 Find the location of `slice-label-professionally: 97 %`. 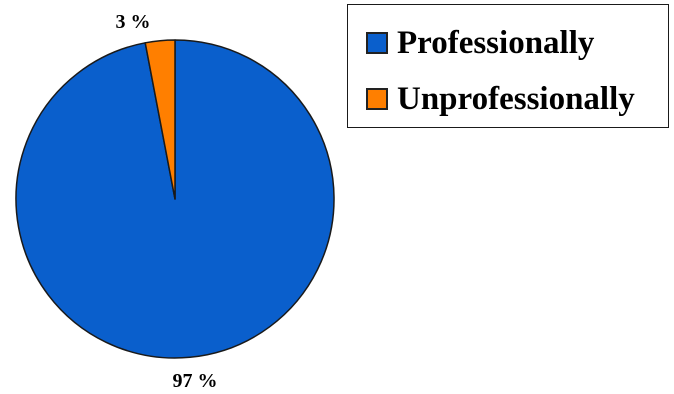

slice-label-professionally: 97 % is located at coordinates (195, 381).